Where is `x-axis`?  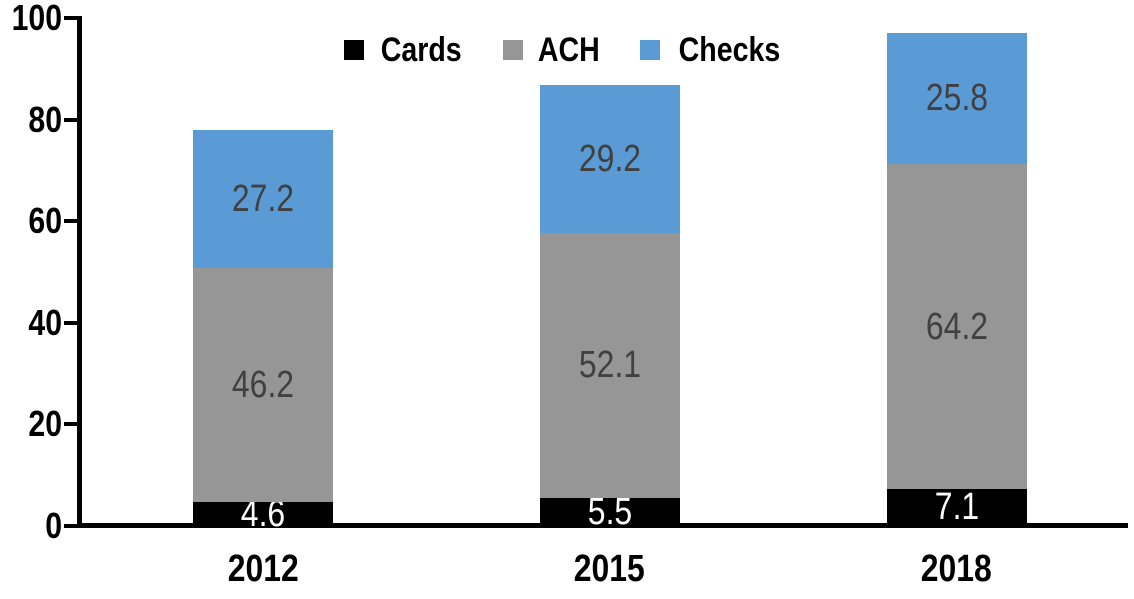 x-axis is located at coordinates (602, 525).